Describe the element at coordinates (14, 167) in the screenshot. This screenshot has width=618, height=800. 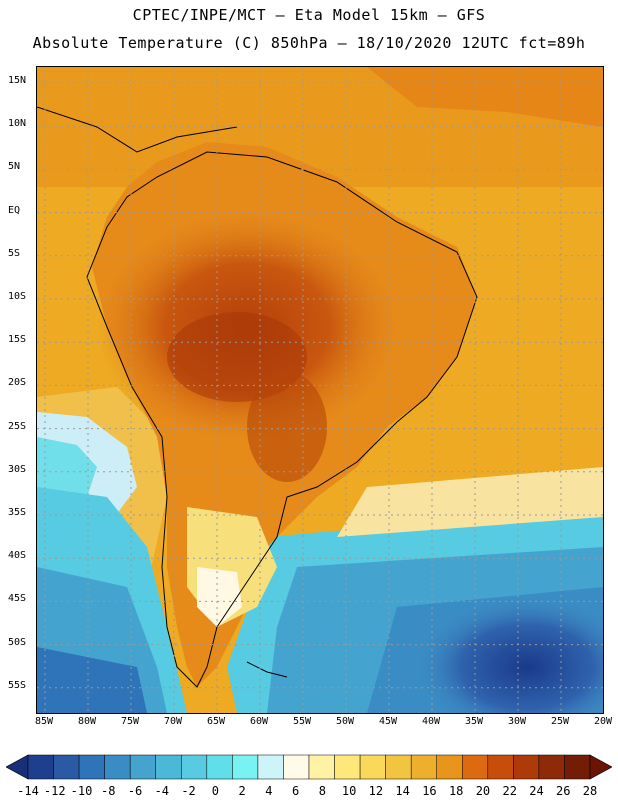
I see `lat-label: 5N` at that location.